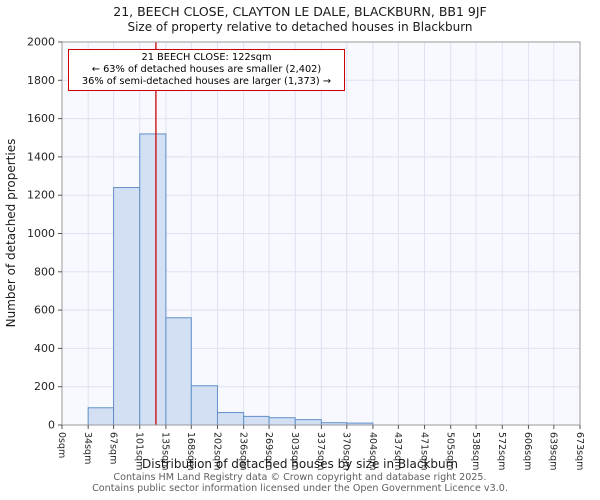 The image size is (600, 500). I want to click on x-tick-label: 236sqm, so click(242, 451).